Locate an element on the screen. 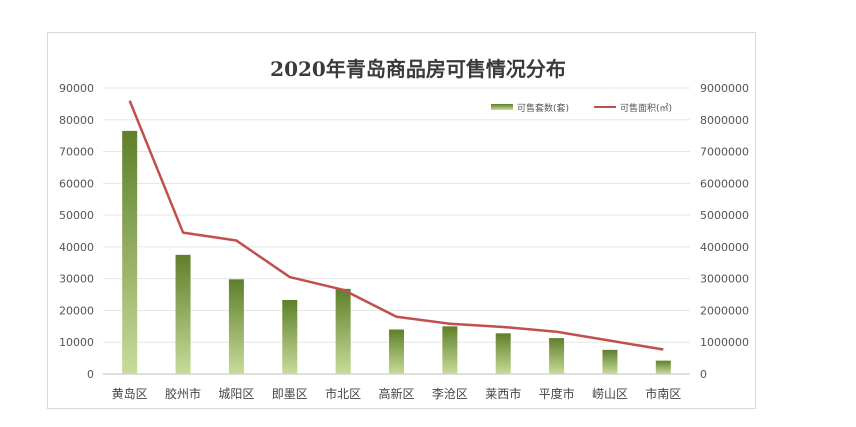 This screenshot has width=856, height=427. category-label: 崂山区 is located at coordinates (610, 394).